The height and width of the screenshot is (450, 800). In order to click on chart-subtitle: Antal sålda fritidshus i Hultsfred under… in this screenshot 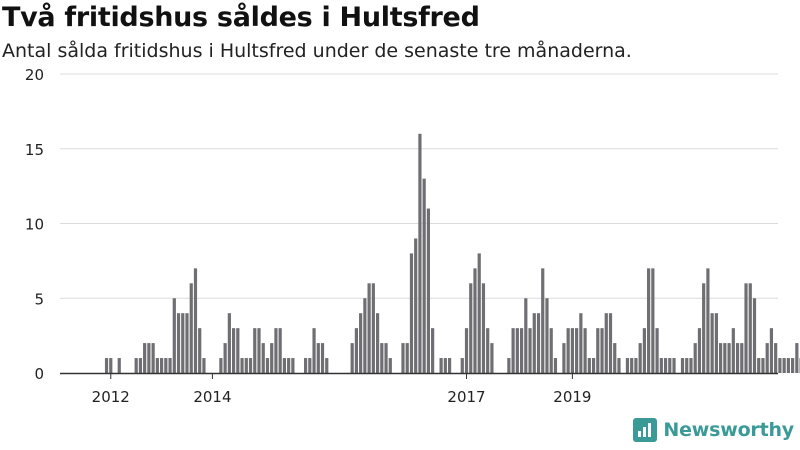, I will do `click(317, 51)`.